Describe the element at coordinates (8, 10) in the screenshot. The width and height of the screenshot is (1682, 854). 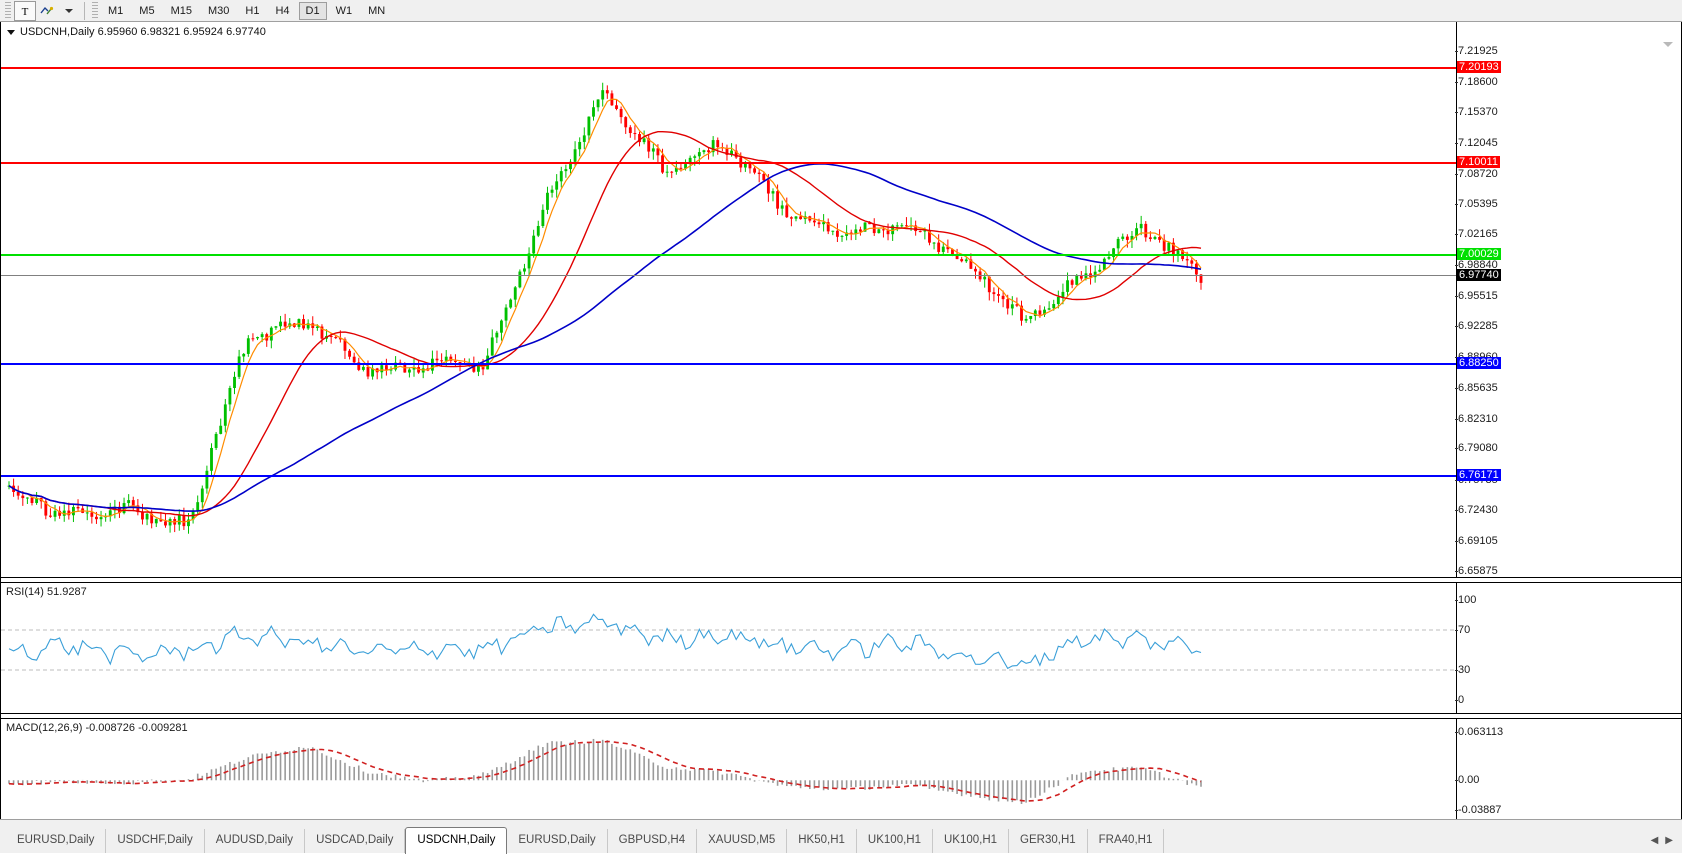
I see `toolbar-grip` at that location.